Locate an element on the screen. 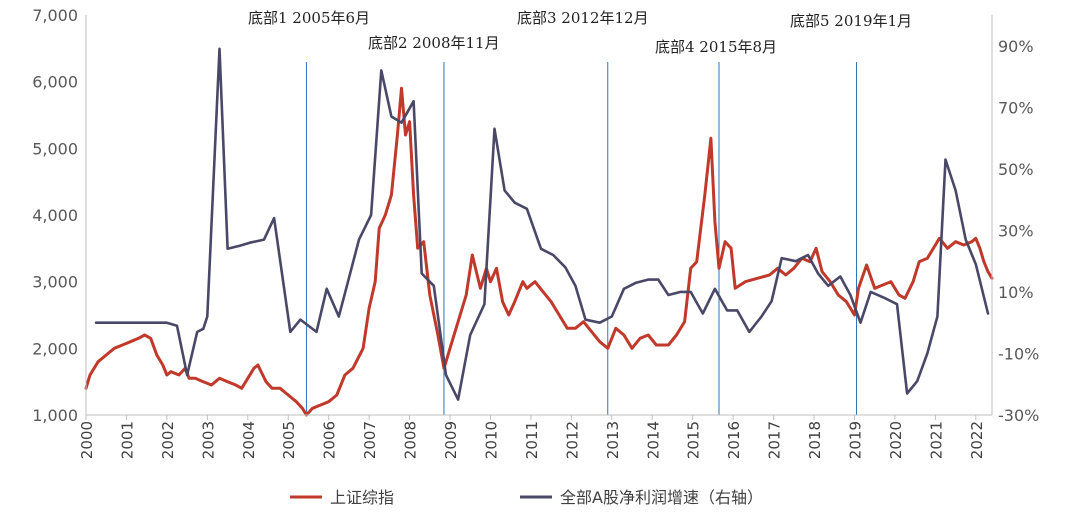 The height and width of the screenshot is (515, 1080). bottom-annotation-label: 底部5 2019年1月 is located at coordinates (851, 21).